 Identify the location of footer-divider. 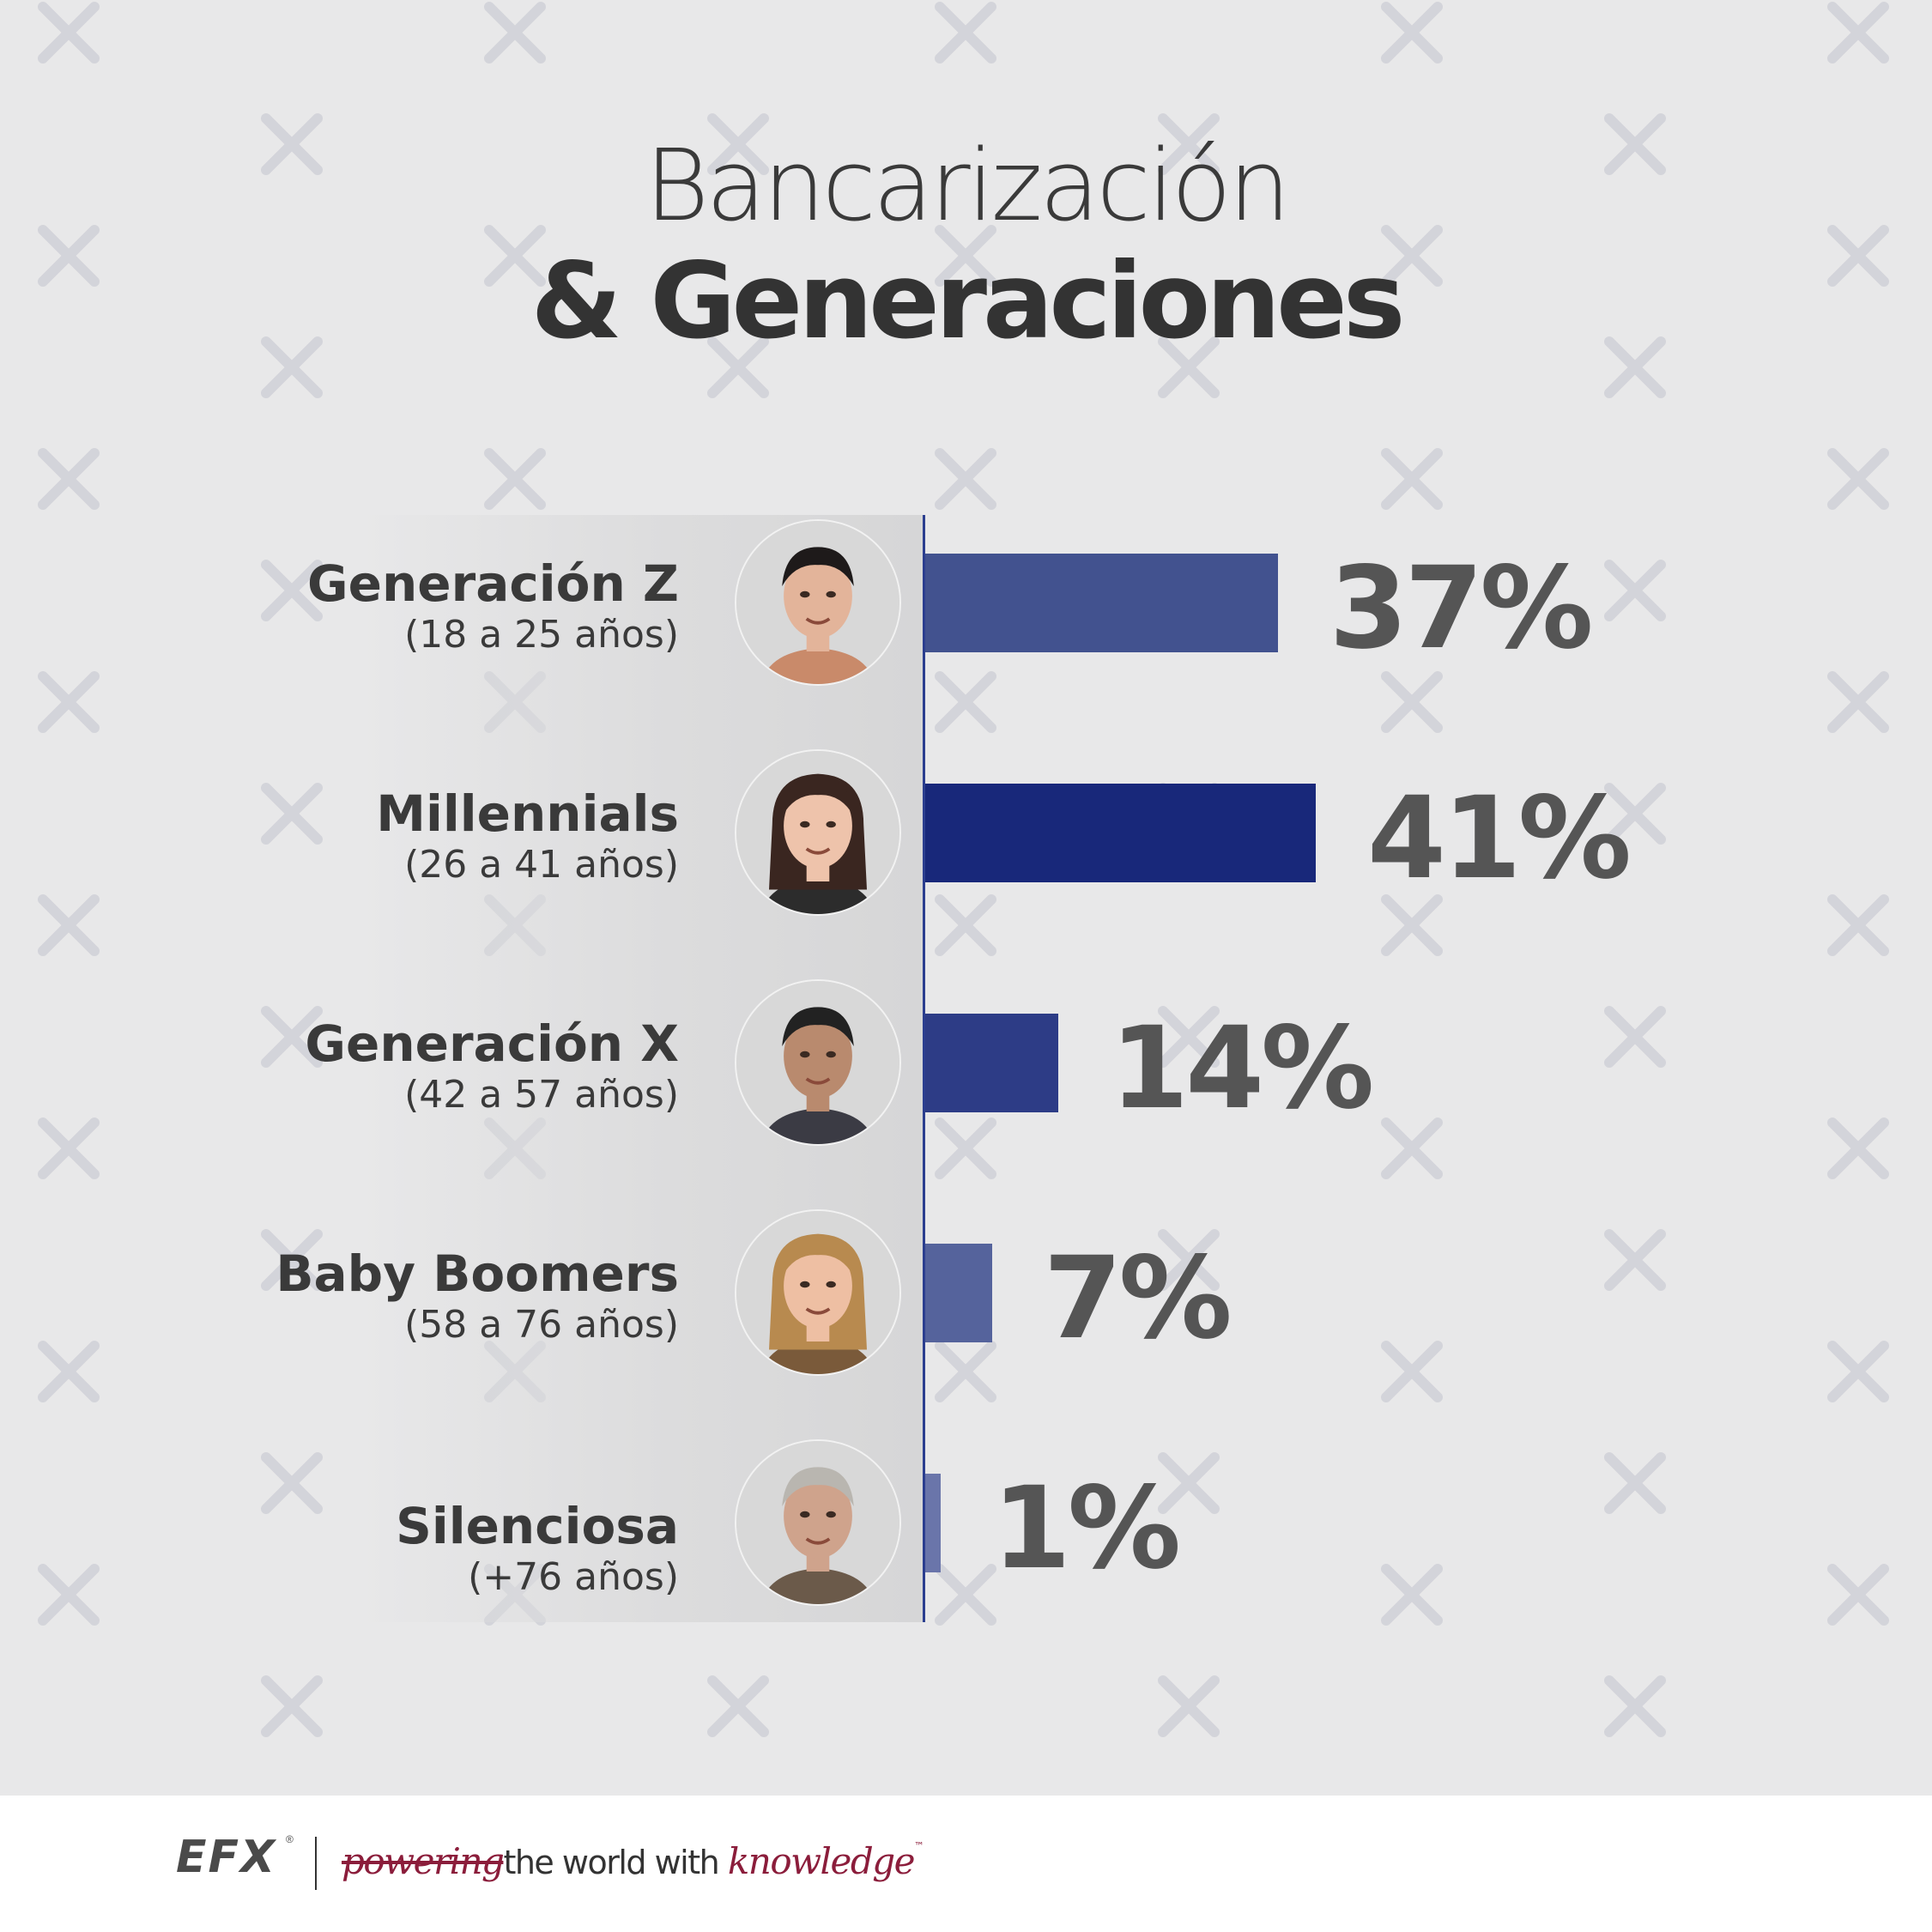
(316, 1863).